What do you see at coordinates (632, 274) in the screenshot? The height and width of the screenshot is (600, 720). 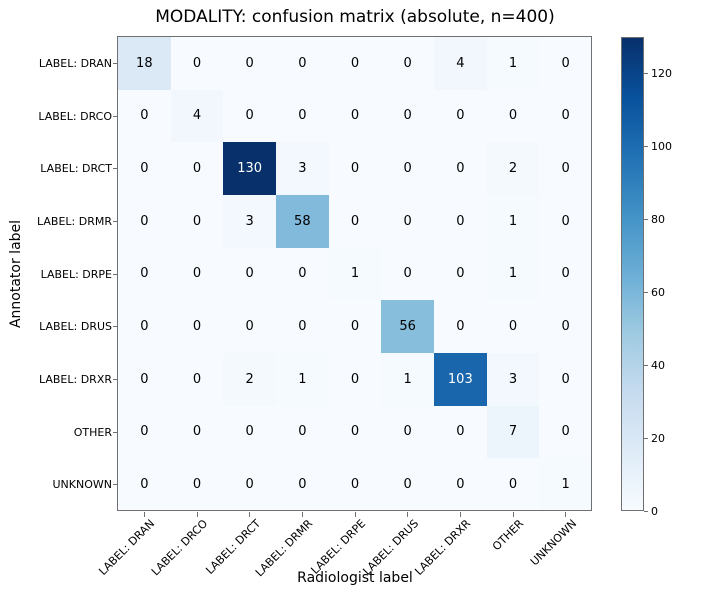 I see `colorbar` at bounding box center [632, 274].